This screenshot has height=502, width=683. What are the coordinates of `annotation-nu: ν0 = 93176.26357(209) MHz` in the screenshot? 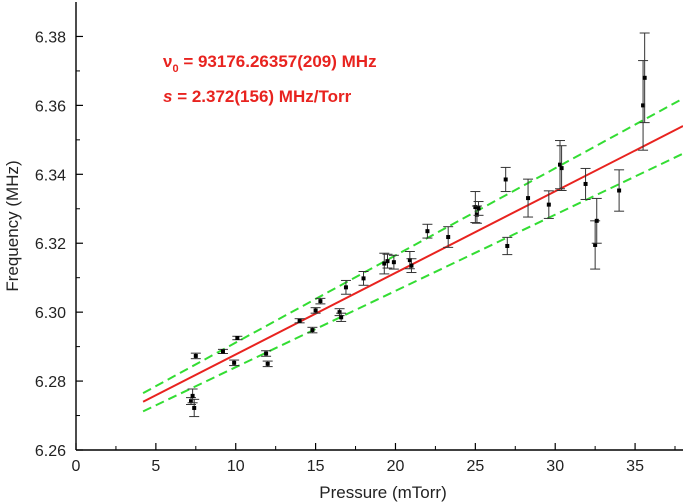 It's located at (270, 63).